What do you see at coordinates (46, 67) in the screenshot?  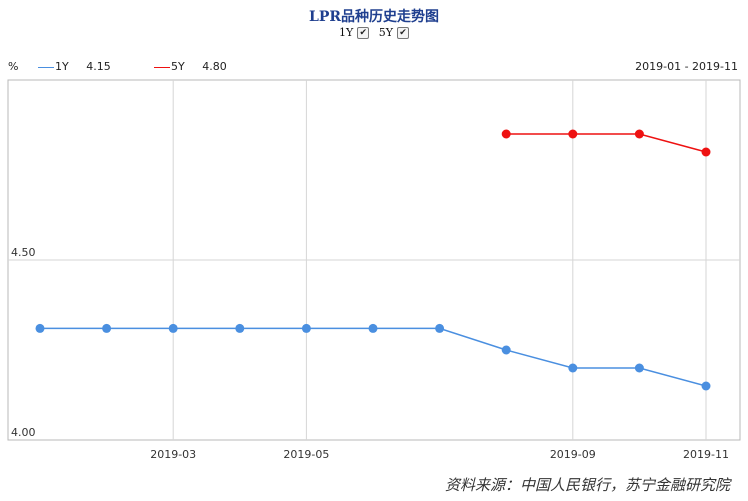 I see `legend-1y-swatch` at bounding box center [46, 67].